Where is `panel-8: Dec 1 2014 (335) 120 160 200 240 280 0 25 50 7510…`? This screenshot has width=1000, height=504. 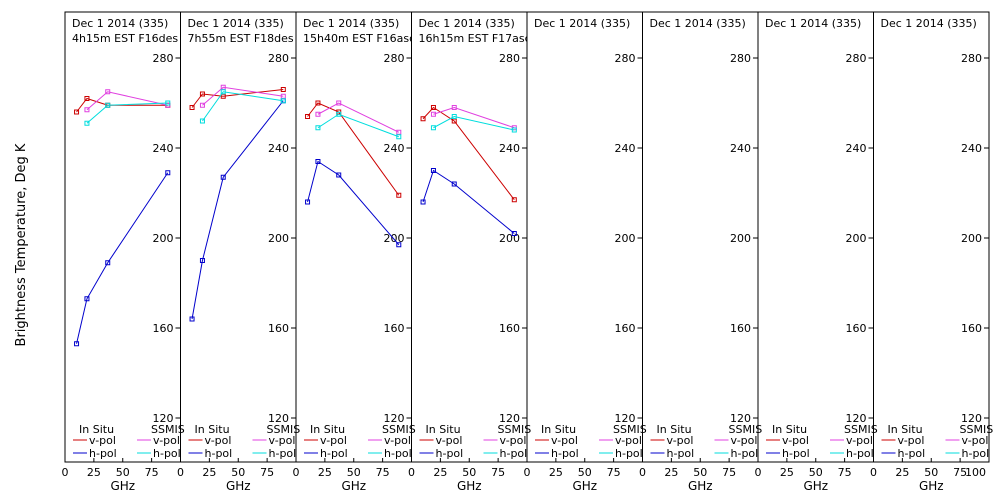
panel-8: Dec 1 2014 (335) 120 160 200 240 280 0 25 50 7510… is located at coordinates (932, 252).